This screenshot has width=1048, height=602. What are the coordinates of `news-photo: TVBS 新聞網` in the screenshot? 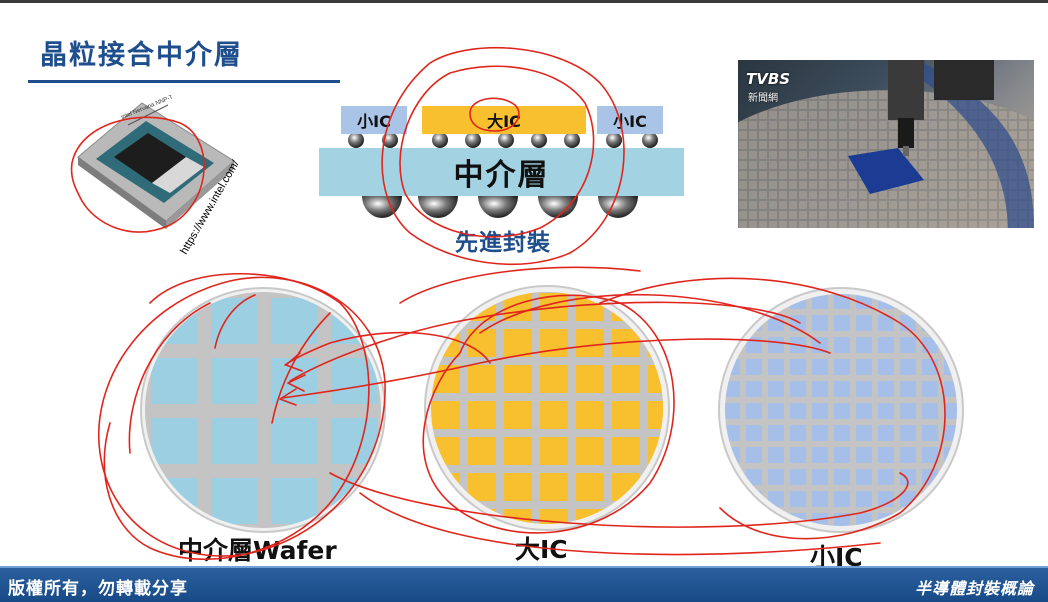 It's located at (886, 144).